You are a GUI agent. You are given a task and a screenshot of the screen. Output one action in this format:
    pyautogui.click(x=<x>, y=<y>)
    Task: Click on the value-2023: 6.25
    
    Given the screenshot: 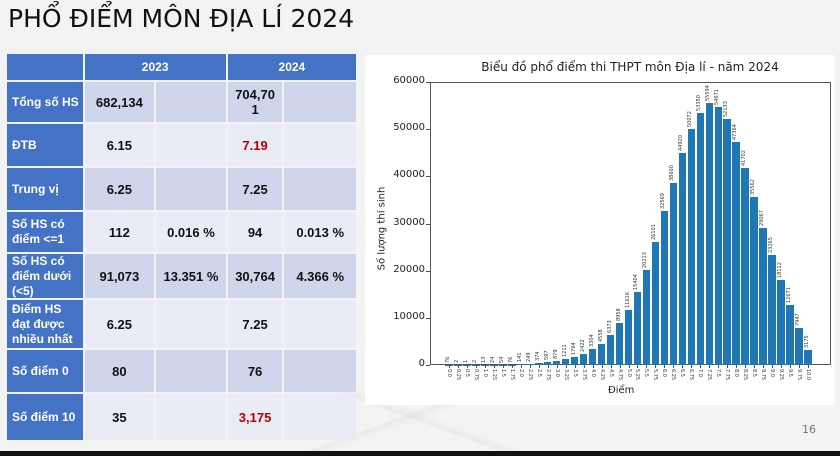 What is the action you would take?
    pyautogui.click(x=119, y=324)
    